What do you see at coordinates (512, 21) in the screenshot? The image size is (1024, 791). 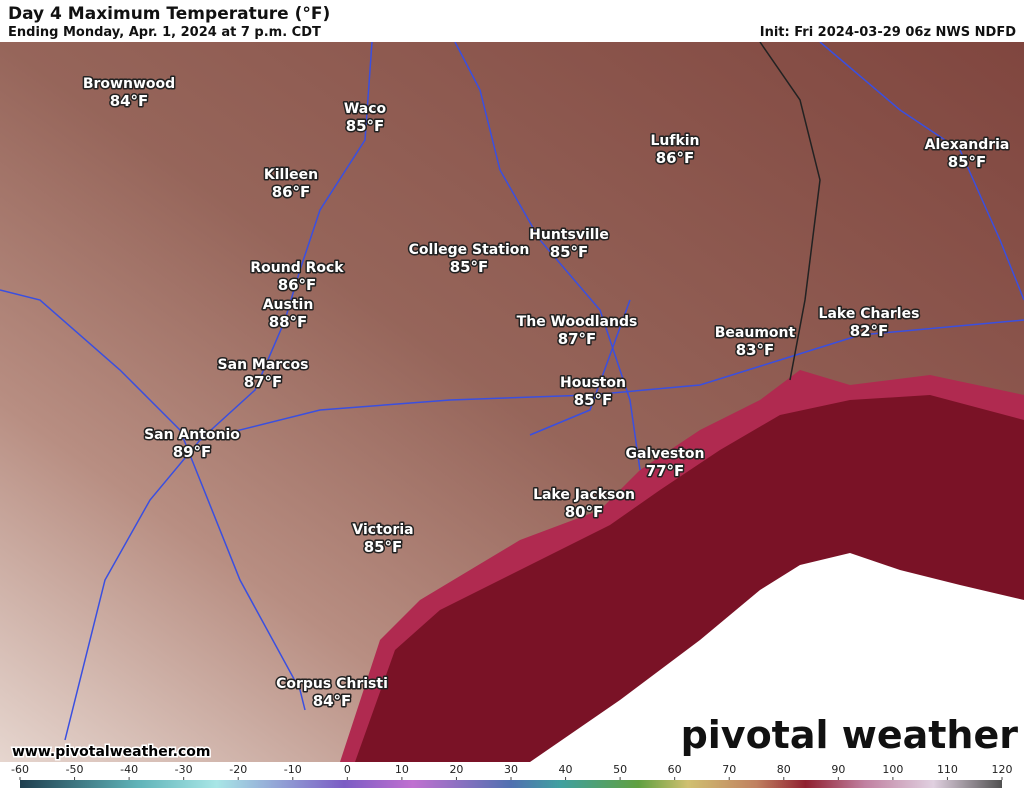 I see `header-bg` at bounding box center [512, 21].